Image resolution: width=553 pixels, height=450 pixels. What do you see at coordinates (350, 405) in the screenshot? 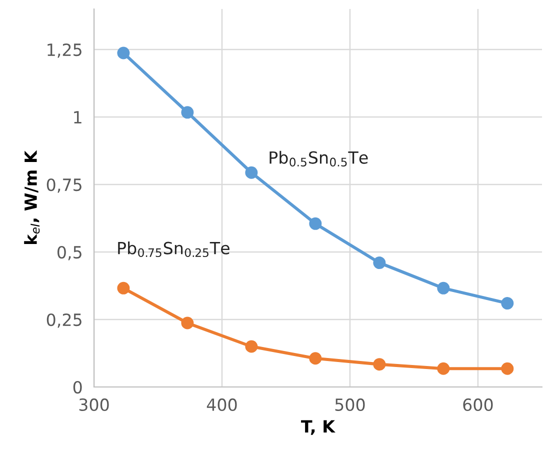
I see `x-tick-label: 500` at bounding box center [350, 405].